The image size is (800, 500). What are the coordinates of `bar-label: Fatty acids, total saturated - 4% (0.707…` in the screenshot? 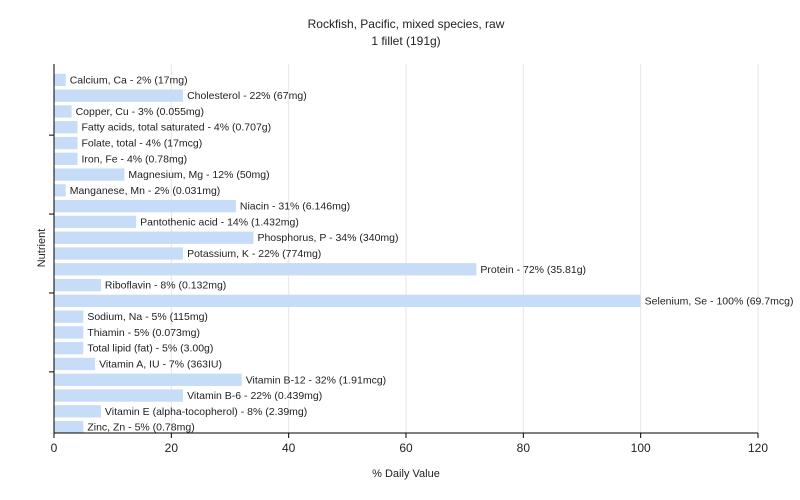 It's located at (176, 128).